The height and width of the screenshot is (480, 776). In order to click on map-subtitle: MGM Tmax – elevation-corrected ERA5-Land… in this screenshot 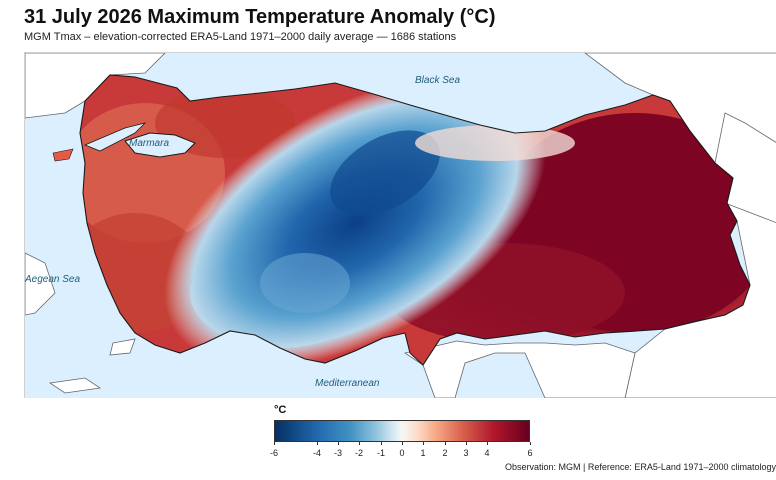, I will do `click(240, 37)`.